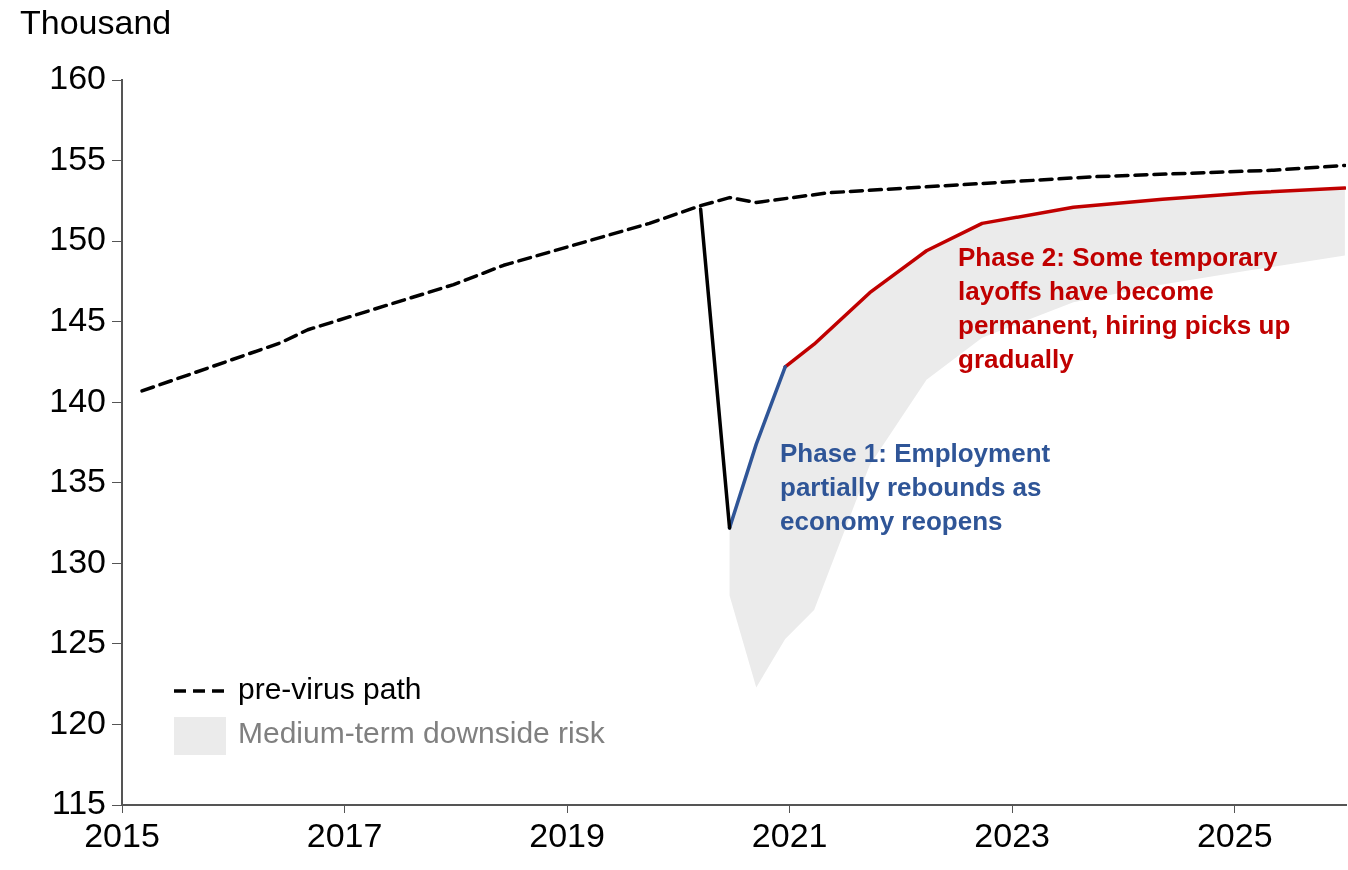  Describe the element at coordinates (77, 157) in the screenshot. I see `y-tick-label: 155` at that location.